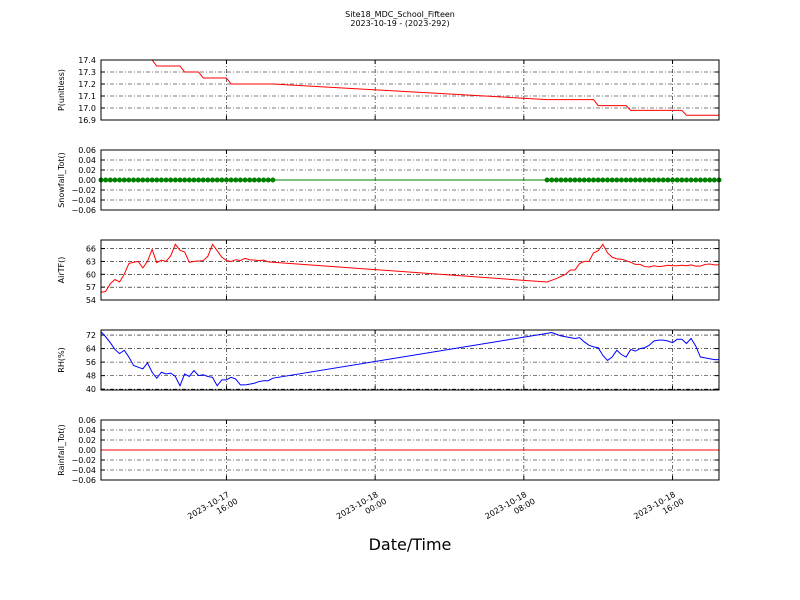 The height and width of the screenshot is (600, 800). I want to click on y-tick-label: 54, so click(91, 300).